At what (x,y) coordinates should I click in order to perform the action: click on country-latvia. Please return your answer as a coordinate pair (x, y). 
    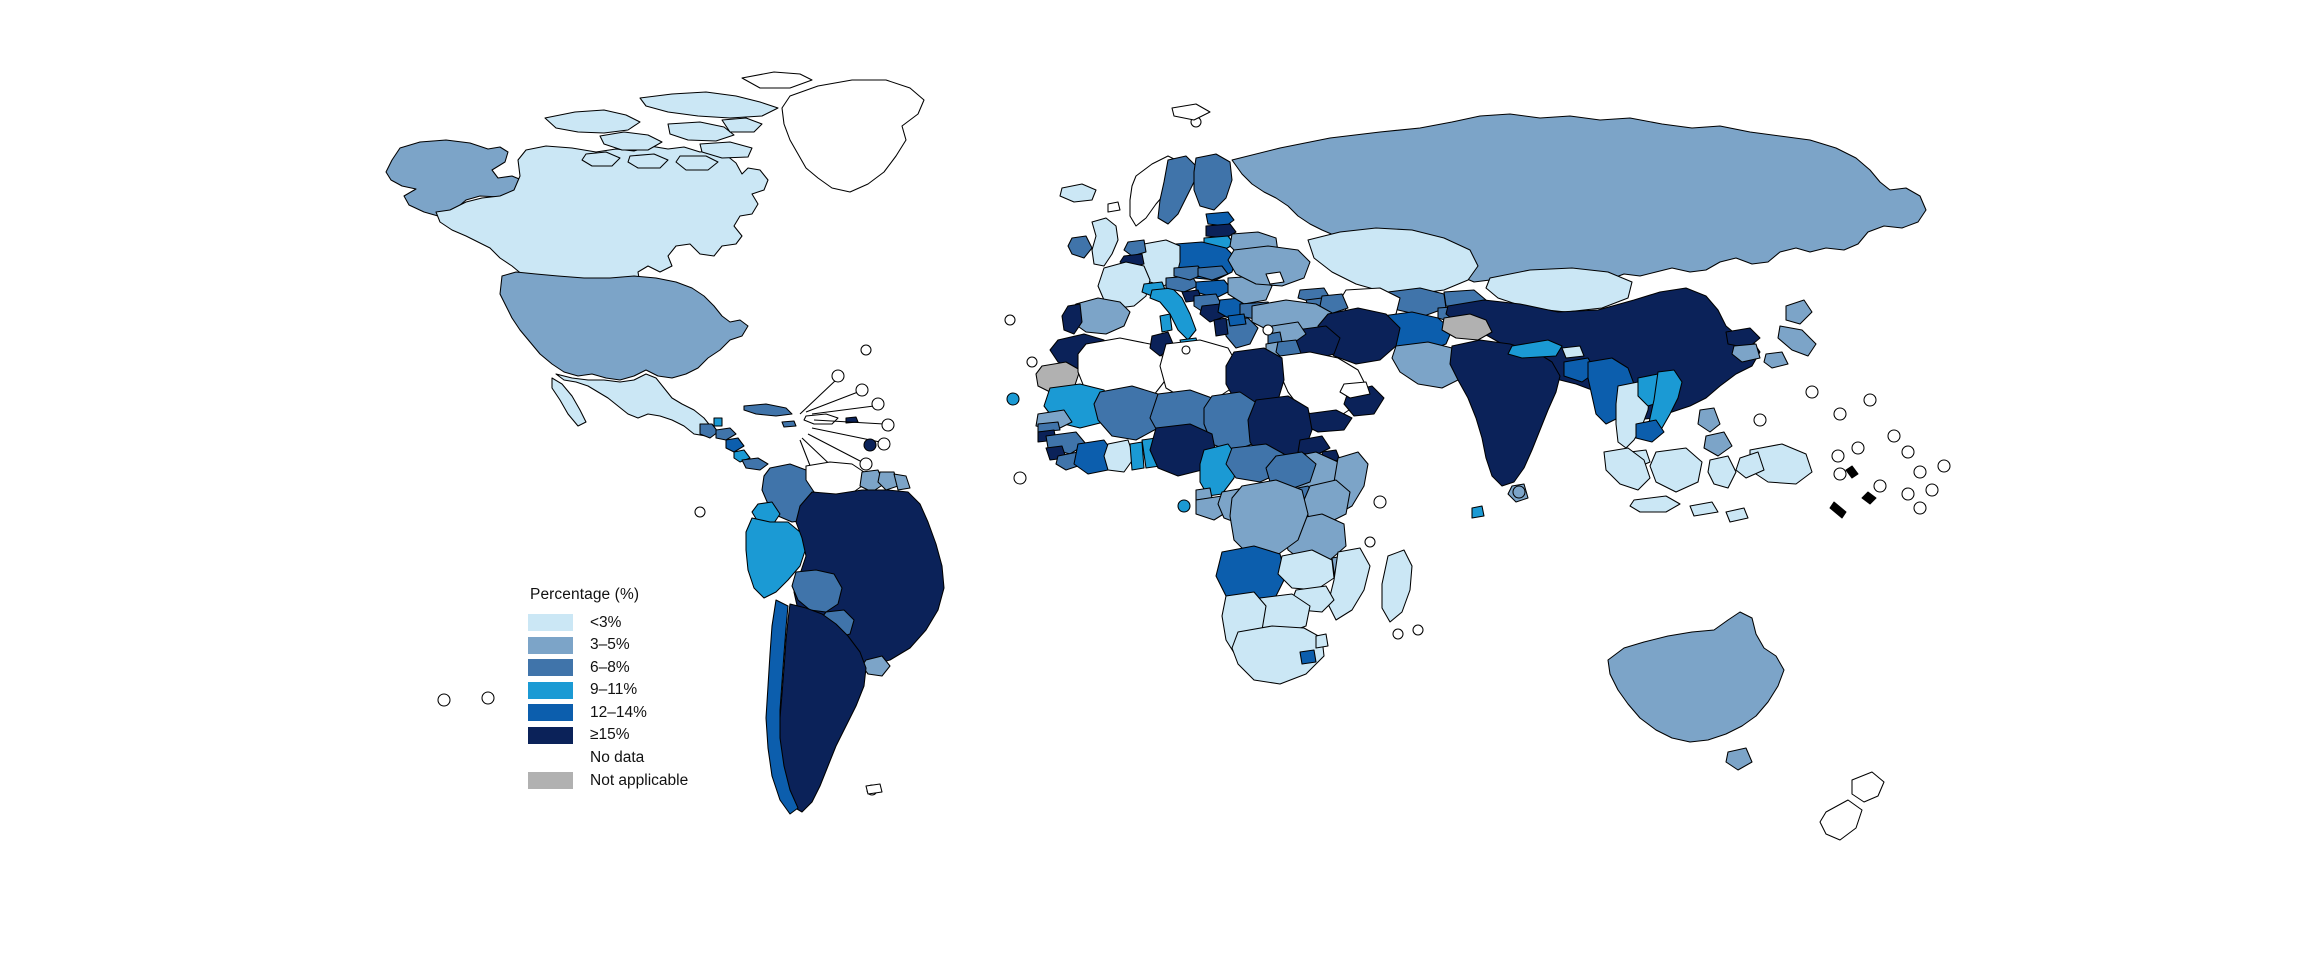
    Looking at the image, I should click on (1221, 231).